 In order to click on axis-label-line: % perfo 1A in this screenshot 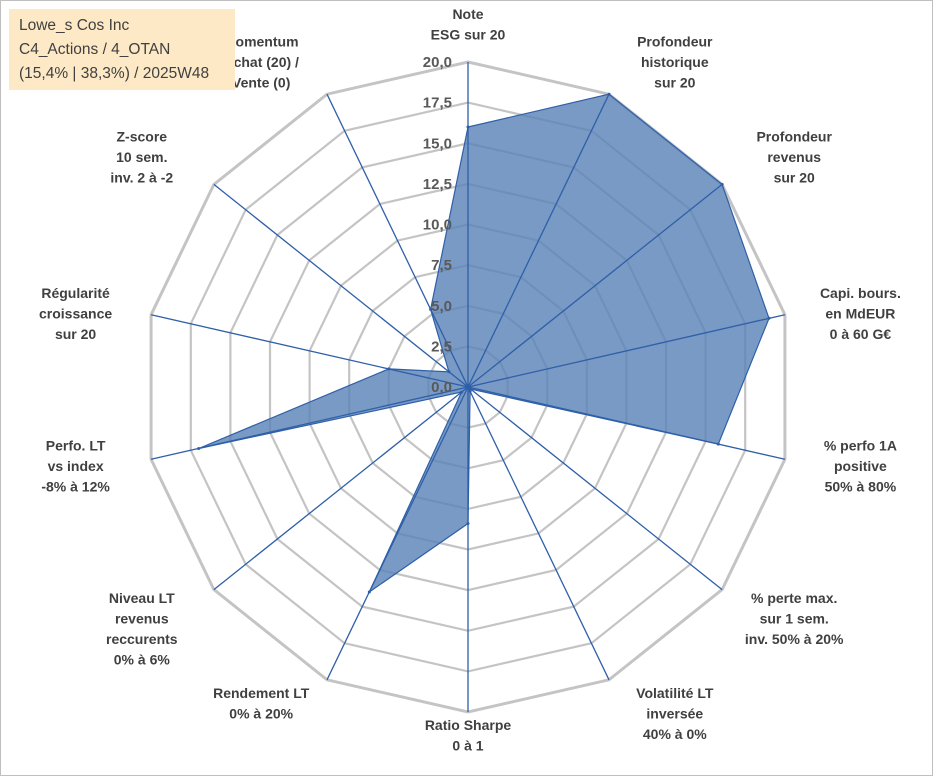, I will do `click(860, 446)`.